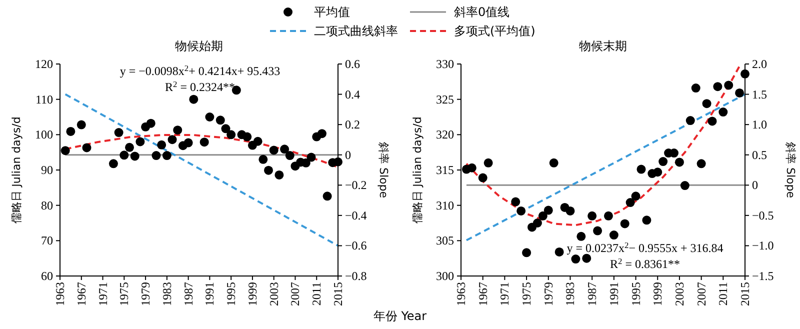  Describe the element at coordinates (745, 294) in the screenshot. I see `x-tick-label: 2015` at that location.